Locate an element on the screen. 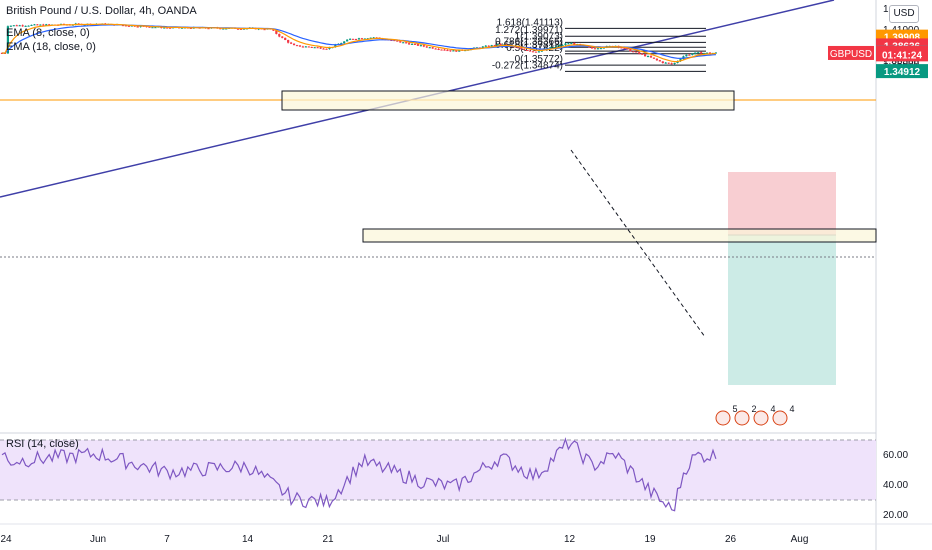 This screenshot has width=932, height=550. event-count: 5 is located at coordinates (734, 409).